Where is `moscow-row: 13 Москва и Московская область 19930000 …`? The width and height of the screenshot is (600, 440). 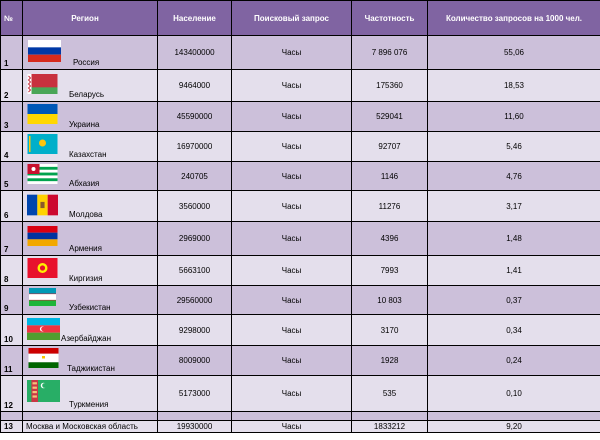 moscow-row: 13 Москва и Московская область 19930000 … is located at coordinates (300, 426).